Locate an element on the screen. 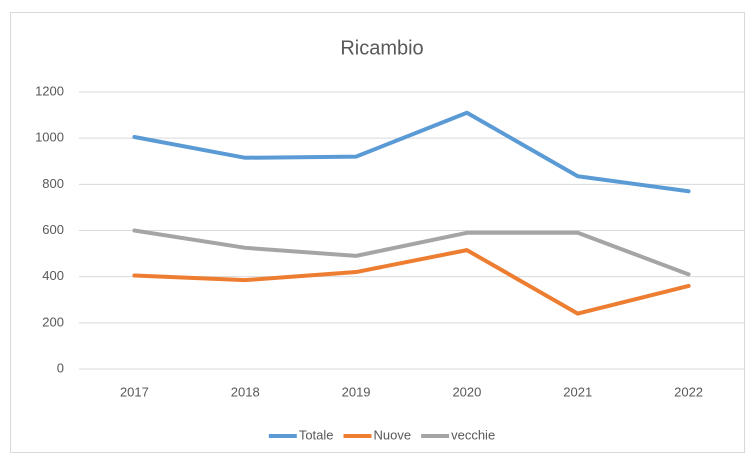 This screenshot has width=751, height=455. y-tick-label: 1200 is located at coordinates (49, 90).